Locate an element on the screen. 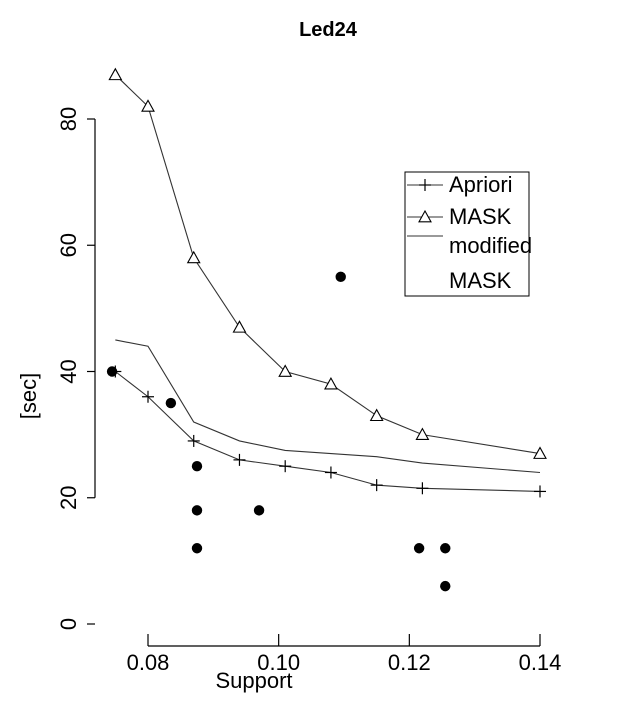 The image size is (629, 723). y-tick-label: 20 is located at coordinates (68, 498).